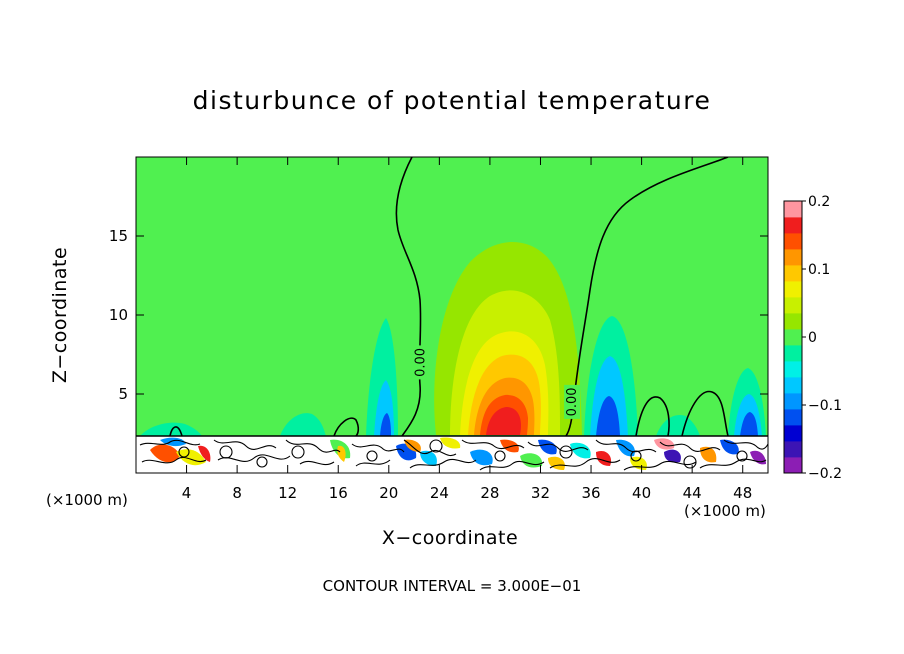  Describe the element at coordinates (287, 493) in the screenshot. I see `x-tick-label-2: 12` at that location.